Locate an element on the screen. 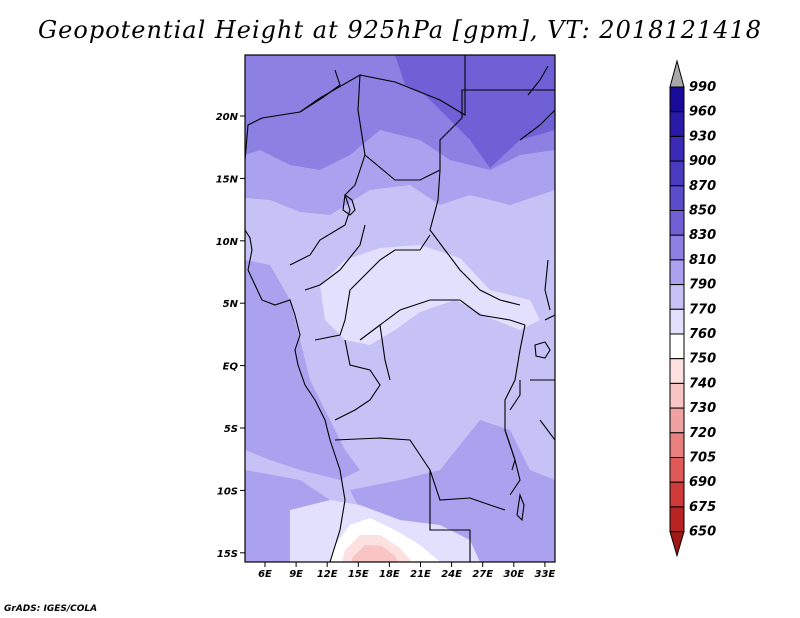  colorbar-level-label: 900 is located at coordinates (702, 161).